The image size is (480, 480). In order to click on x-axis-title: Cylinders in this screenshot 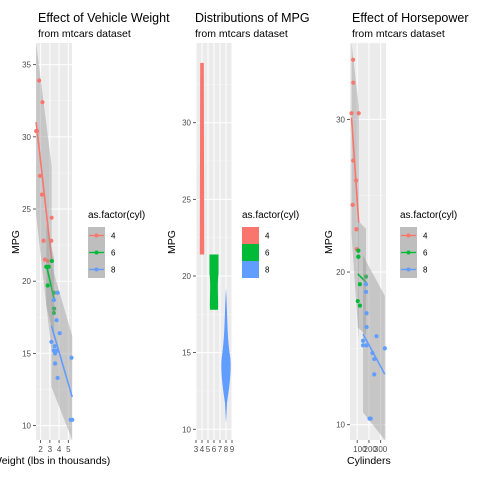, I will do `click(369, 461)`.